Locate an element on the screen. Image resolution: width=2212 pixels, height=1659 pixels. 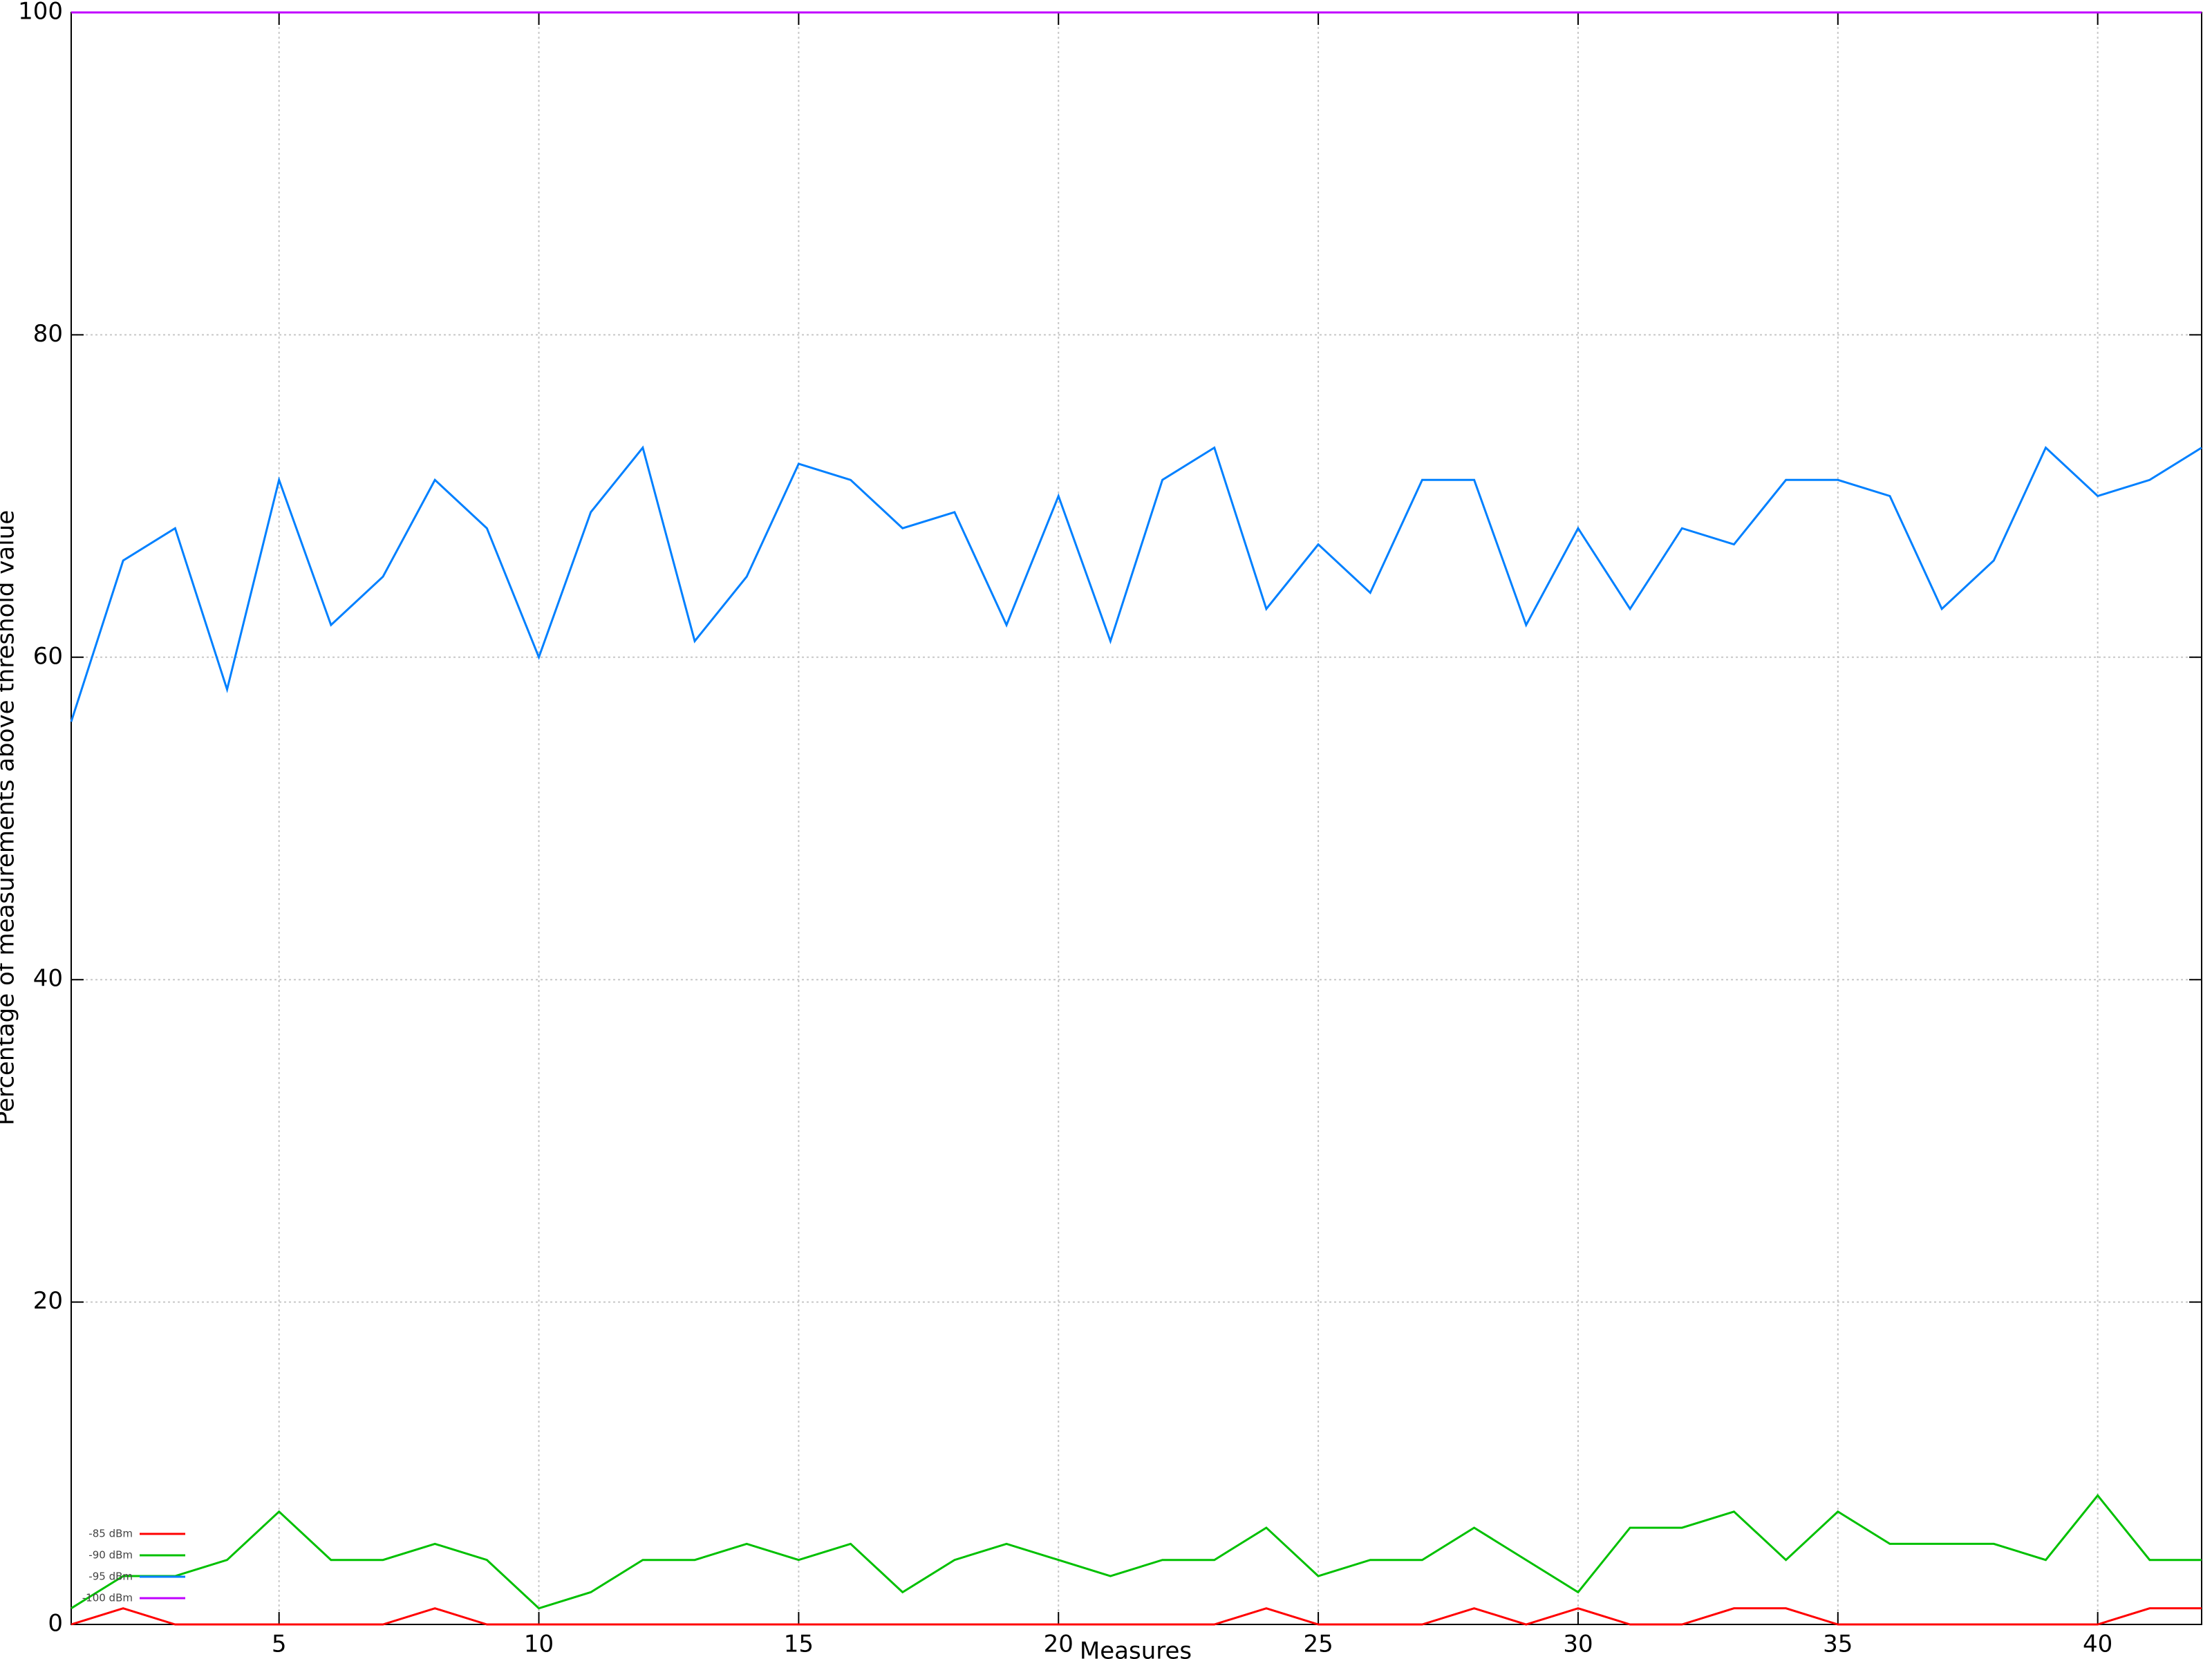
legend-label: -90 dBm is located at coordinates (111, 1555).